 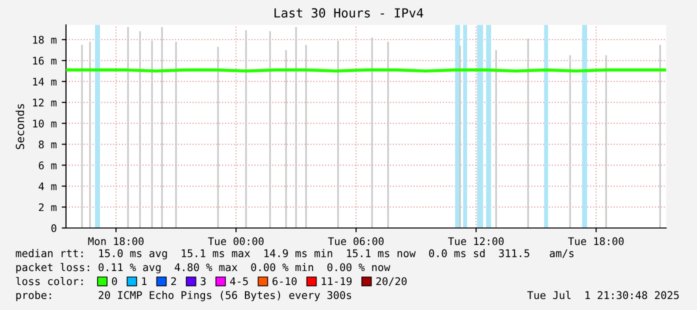 What do you see at coordinates (47, 144) in the screenshot?
I see `y-tick-label: 8 m` at bounding box center [47, 144].